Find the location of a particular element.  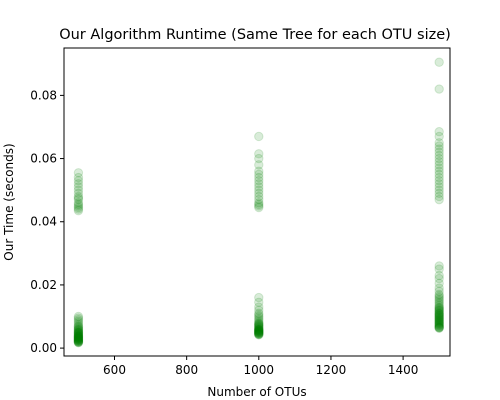

x-axis-label: Number of OTUs is located at coordinates (256, 392).